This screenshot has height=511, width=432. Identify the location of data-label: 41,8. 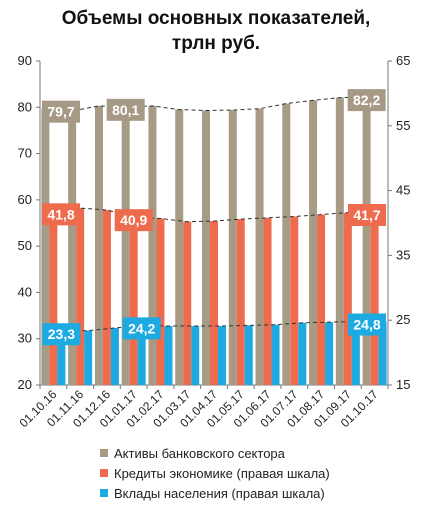
(60, 214).